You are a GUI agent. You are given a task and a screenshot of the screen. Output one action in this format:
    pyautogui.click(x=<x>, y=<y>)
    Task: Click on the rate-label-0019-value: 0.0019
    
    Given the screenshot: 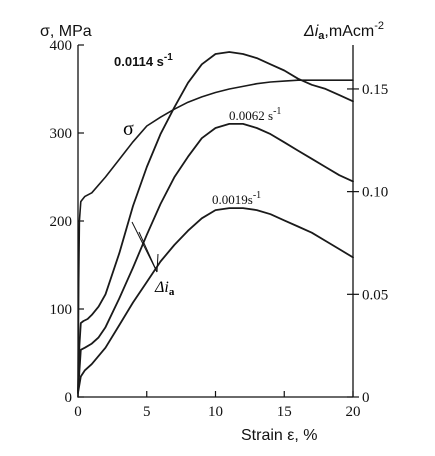 What is the action you would take?
    pyautogui.click(x=230, y=199)
    